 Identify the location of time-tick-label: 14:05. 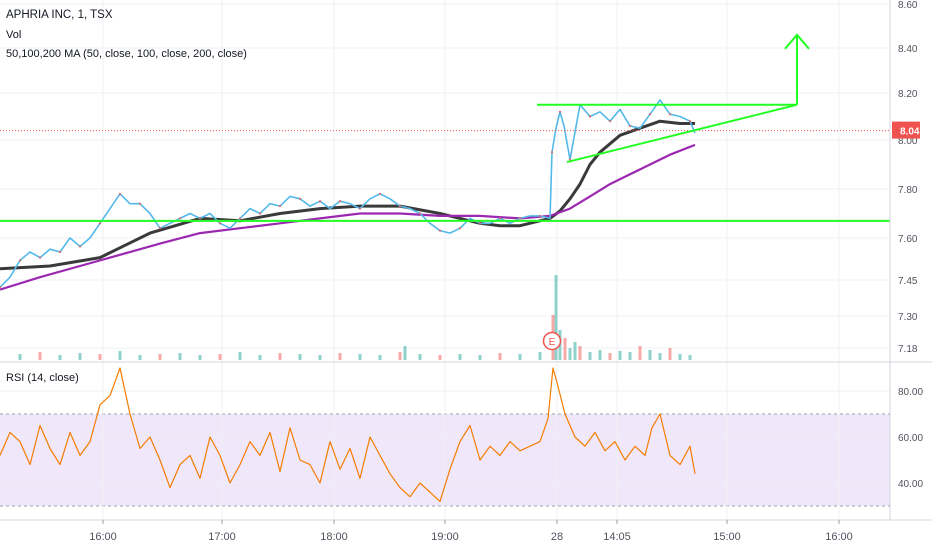
(617, 537).